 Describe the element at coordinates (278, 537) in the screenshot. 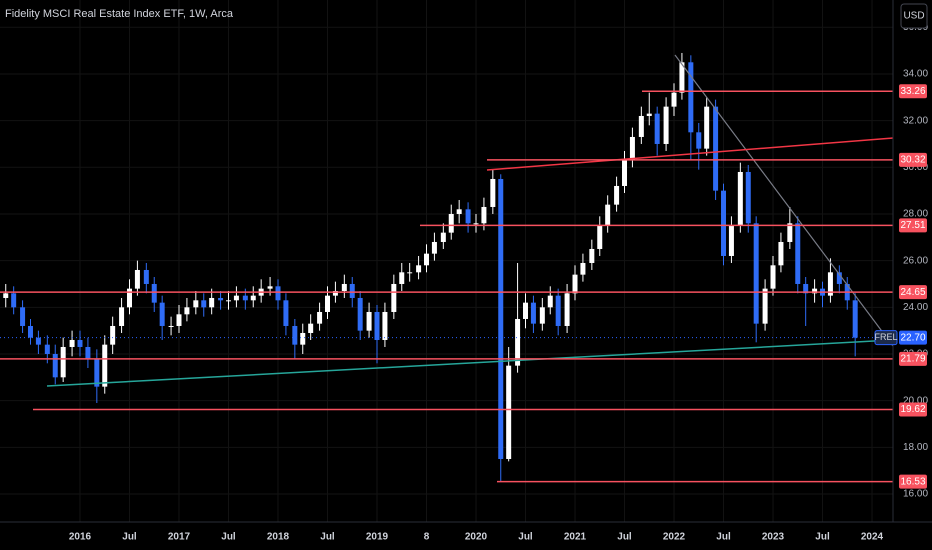

I see `x-tick-label: 2018` at that location.